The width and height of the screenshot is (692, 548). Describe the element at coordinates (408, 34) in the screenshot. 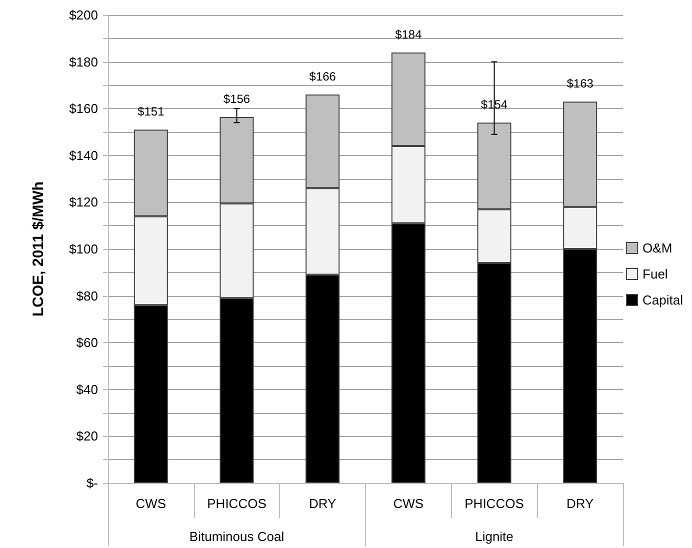

I see `total-label: $184` at that location.